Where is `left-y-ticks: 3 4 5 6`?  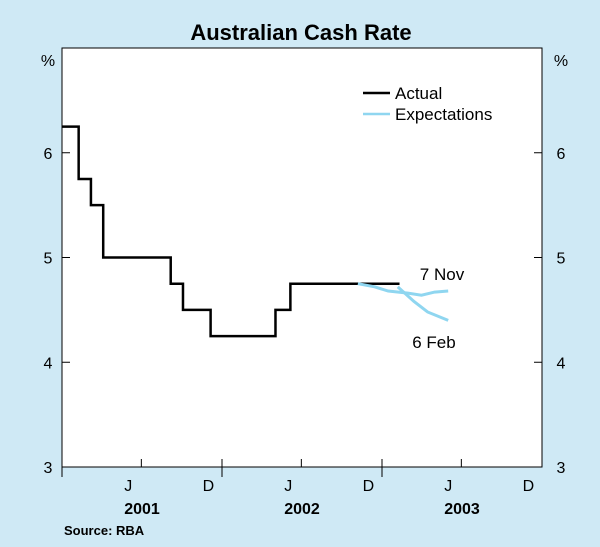 left-y-ticks: 3 4 5 6 is located at coordinates (57, 311).